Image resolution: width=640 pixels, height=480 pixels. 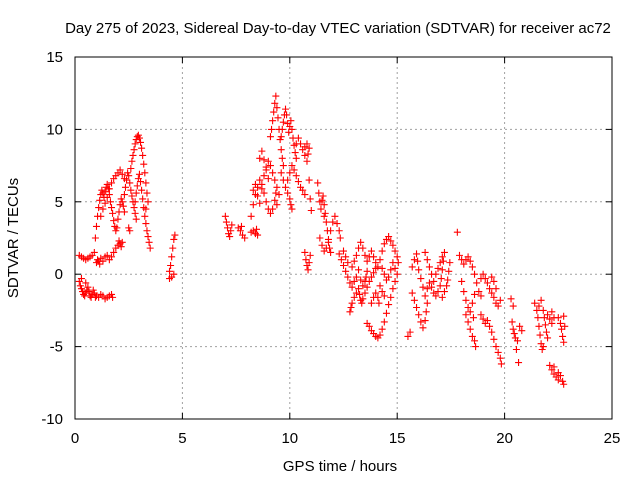 What do you see at coordinates (52, 419) in the screenshot?
I see `y-tick-label: -10` at bounding box center [52, 419].